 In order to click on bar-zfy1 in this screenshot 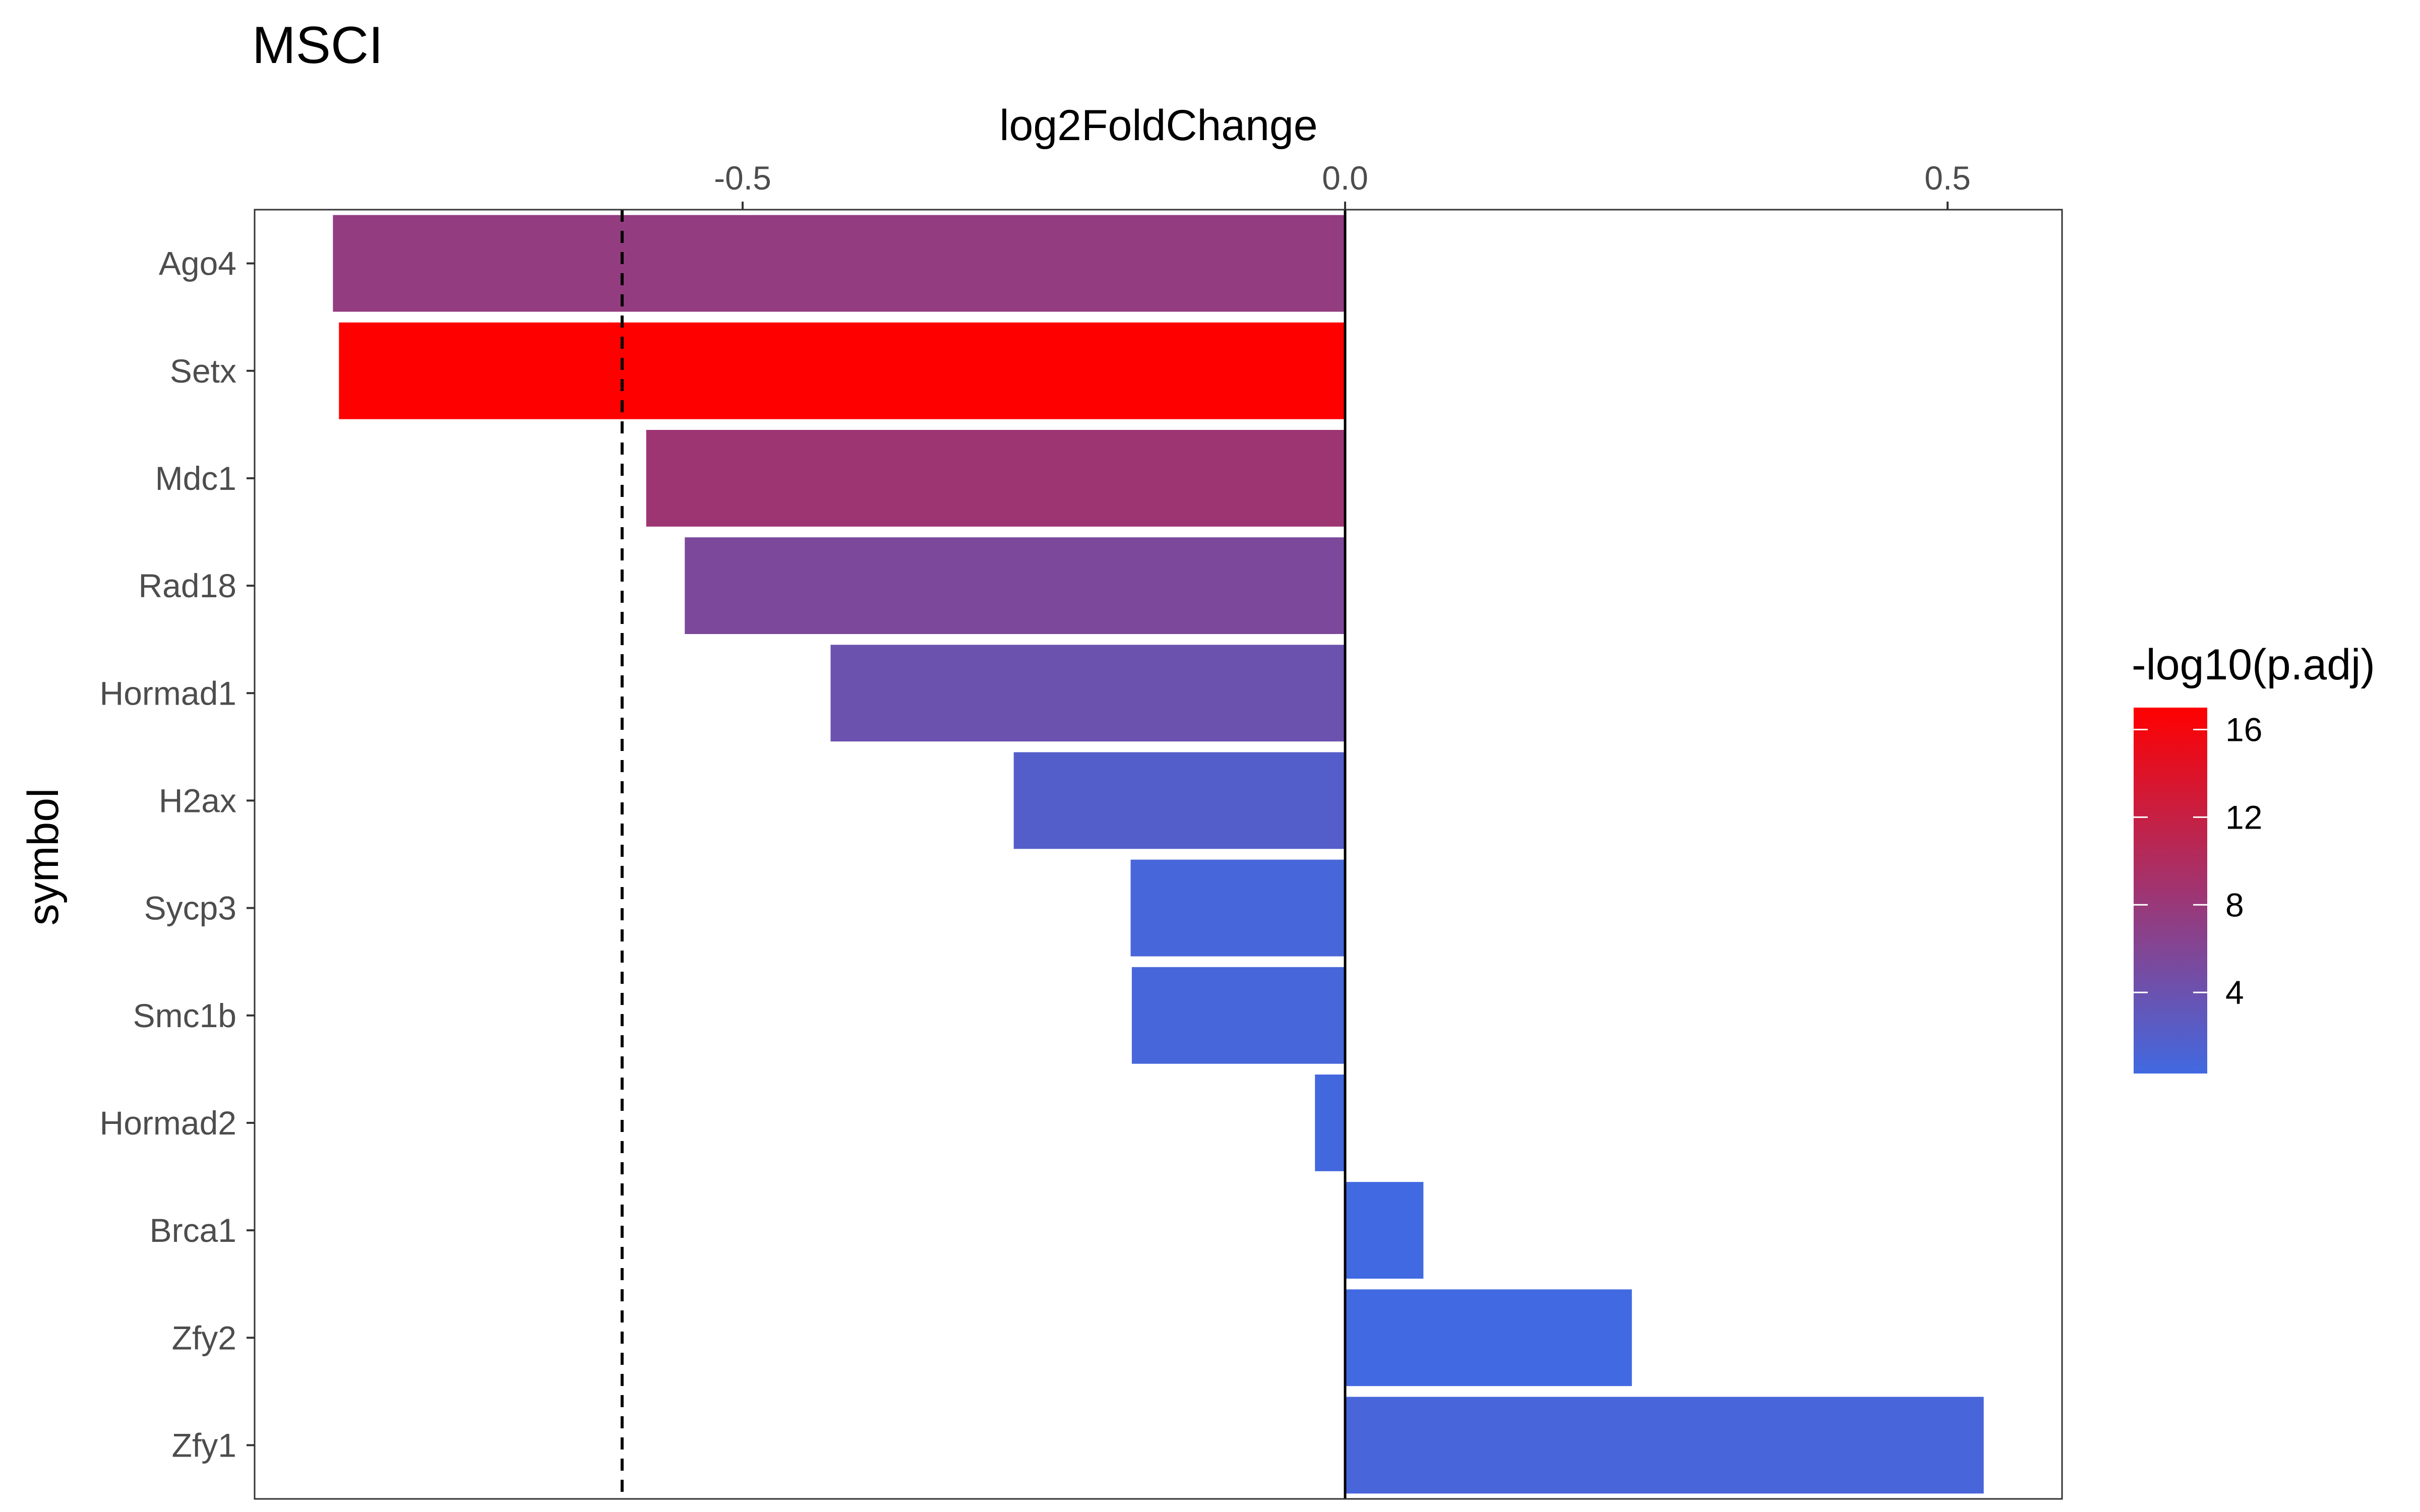, I will do `click(1664, 1445)`.